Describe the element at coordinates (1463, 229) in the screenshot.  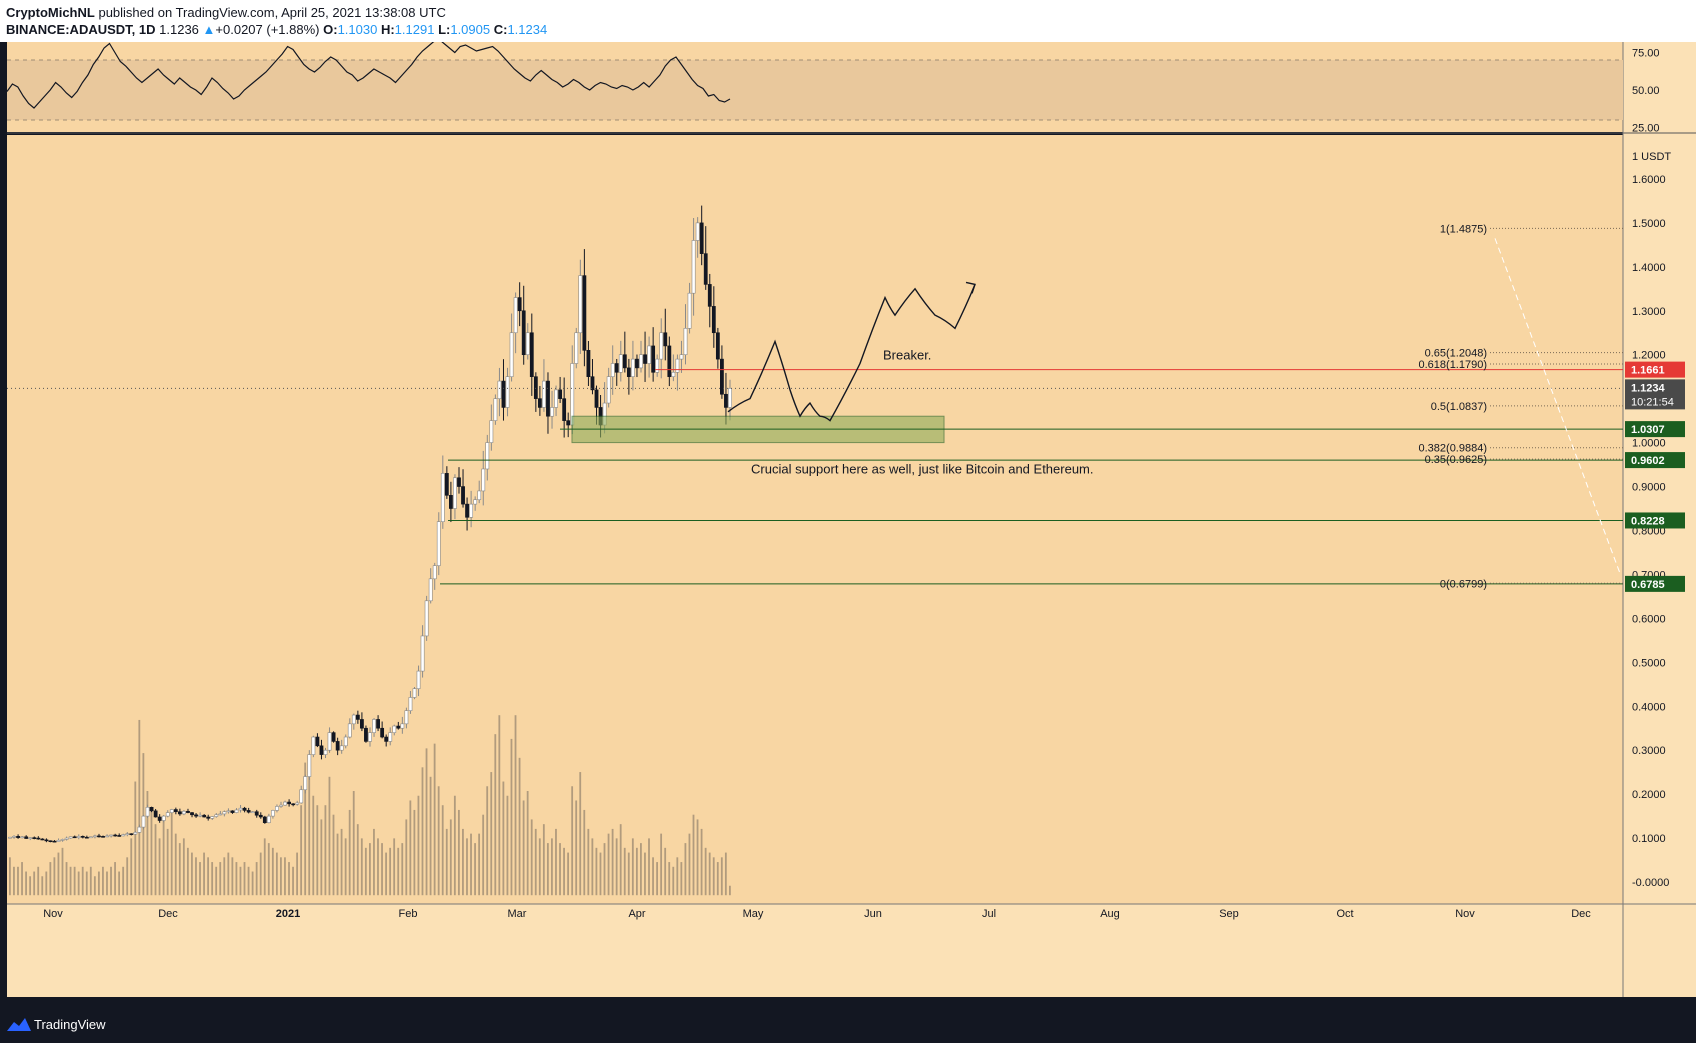
I see `fib-level-label: 1(1.4875)` at that location.